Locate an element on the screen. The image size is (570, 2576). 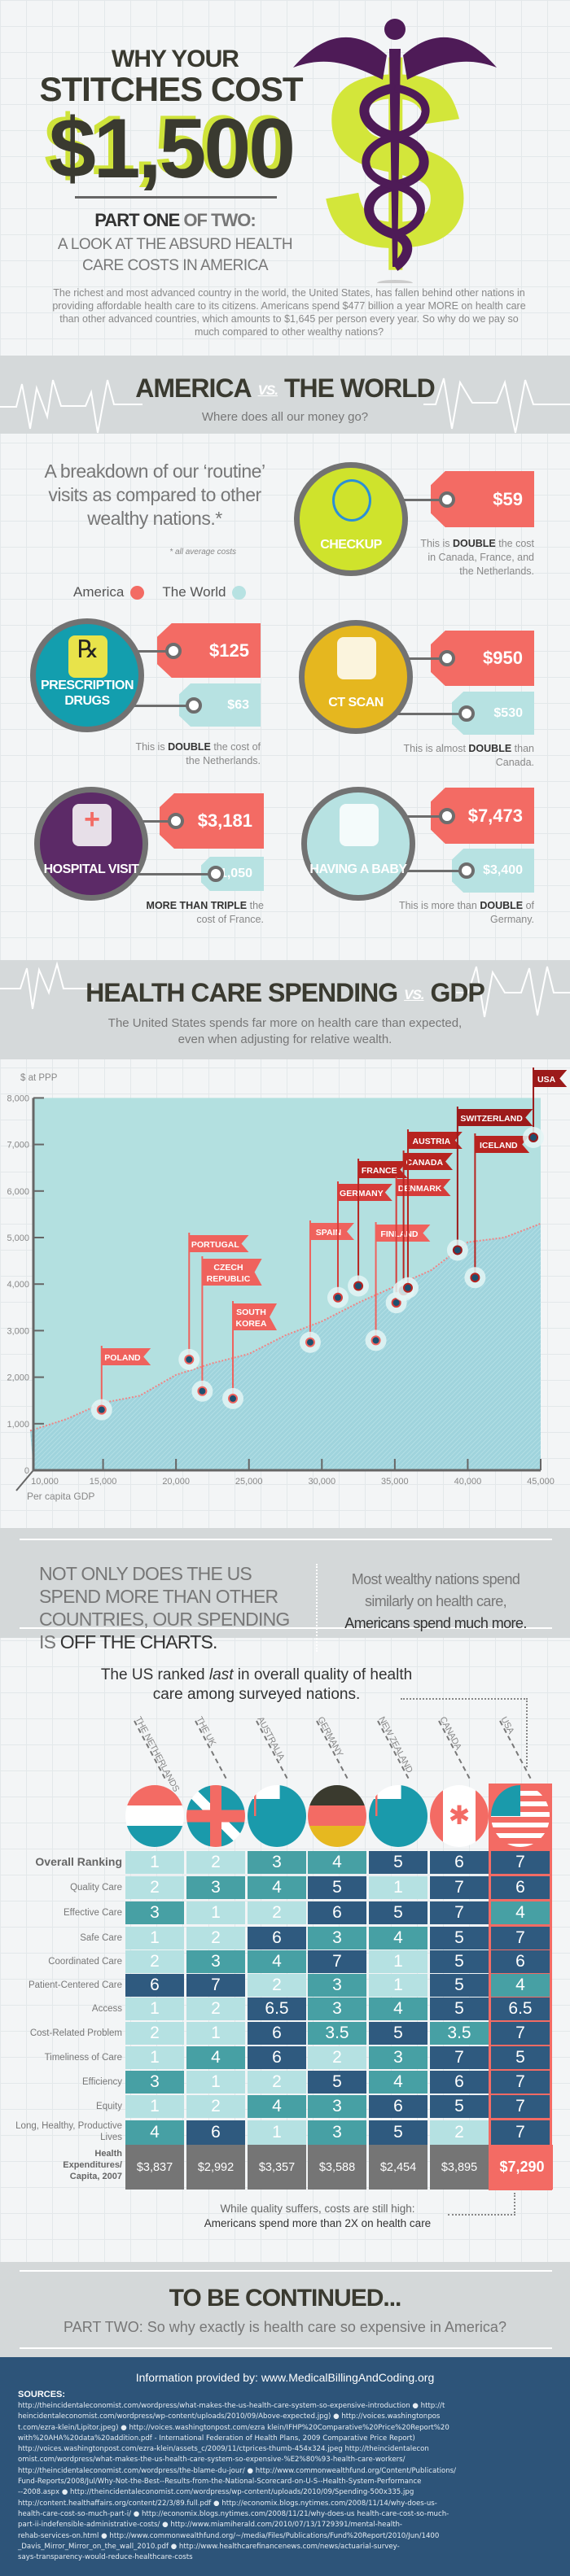
visit-circle: CT SCAN is located at coordinates (356, 677).